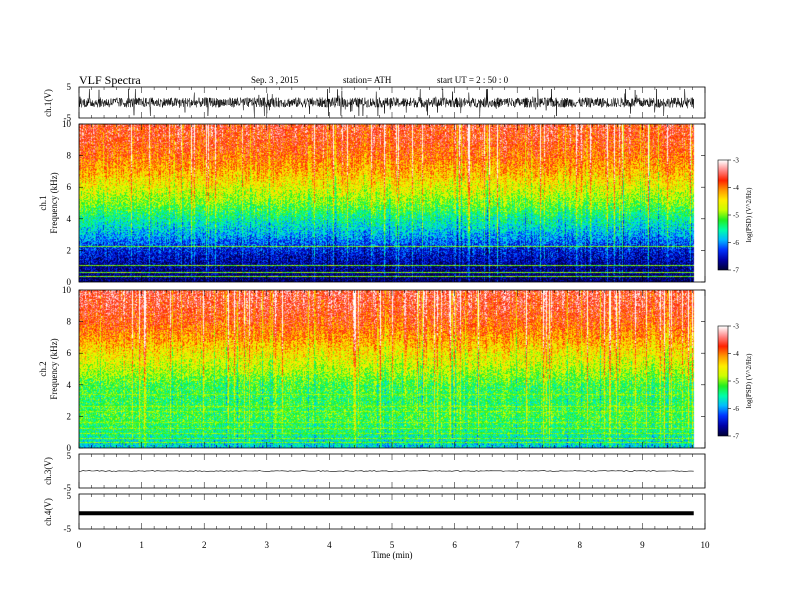  I want to click on x-axis-label: Time (min), so click(392, 555).